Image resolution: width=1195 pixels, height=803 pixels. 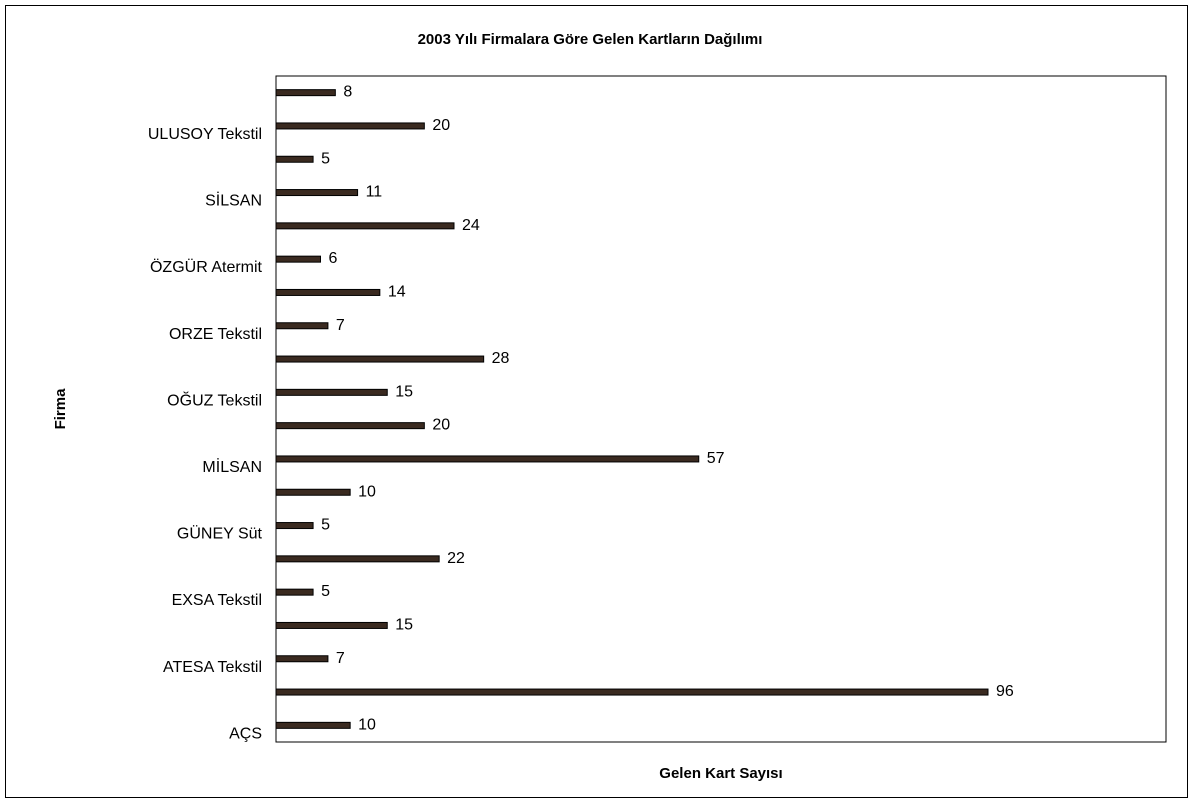 What do you see at coordinates (501, 358) in the screenshot?
I see `data-label: 28` at bounding box center [501, 358].